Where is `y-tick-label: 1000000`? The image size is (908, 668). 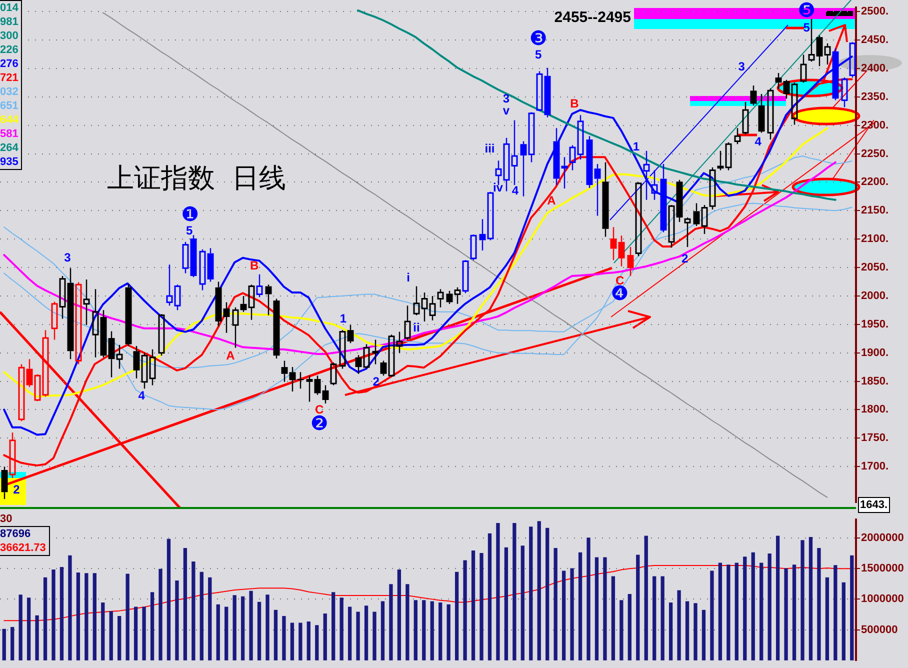
y-tick-label: 1000000 is located at coordinates (882, 599).